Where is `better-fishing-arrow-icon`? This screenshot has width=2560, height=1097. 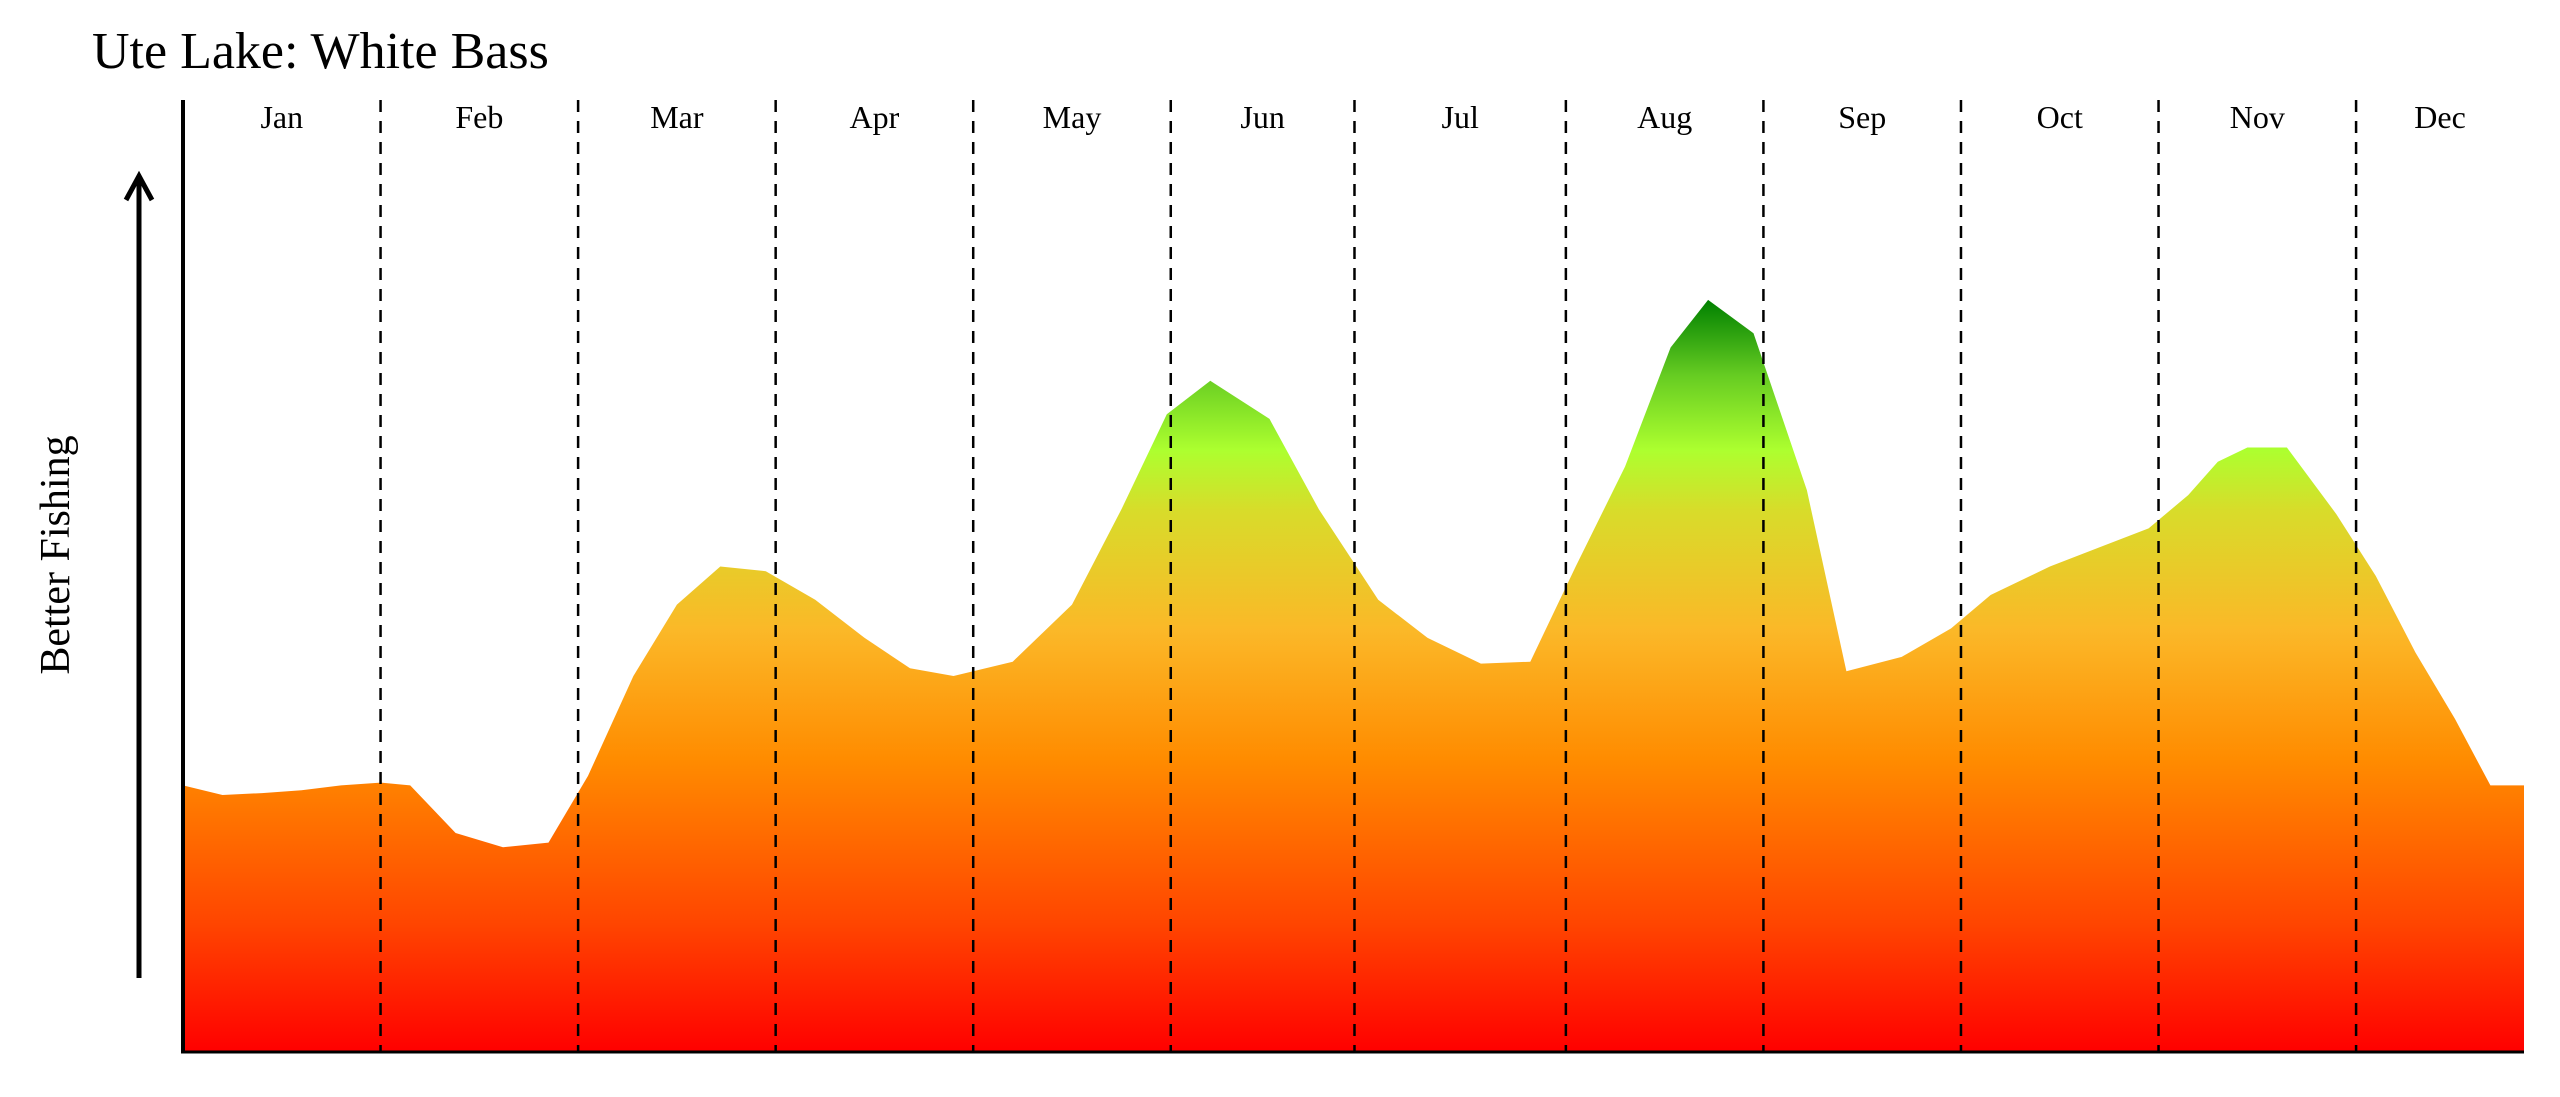
better-fishing-arrow-icon is located at coordinates (139, 574).